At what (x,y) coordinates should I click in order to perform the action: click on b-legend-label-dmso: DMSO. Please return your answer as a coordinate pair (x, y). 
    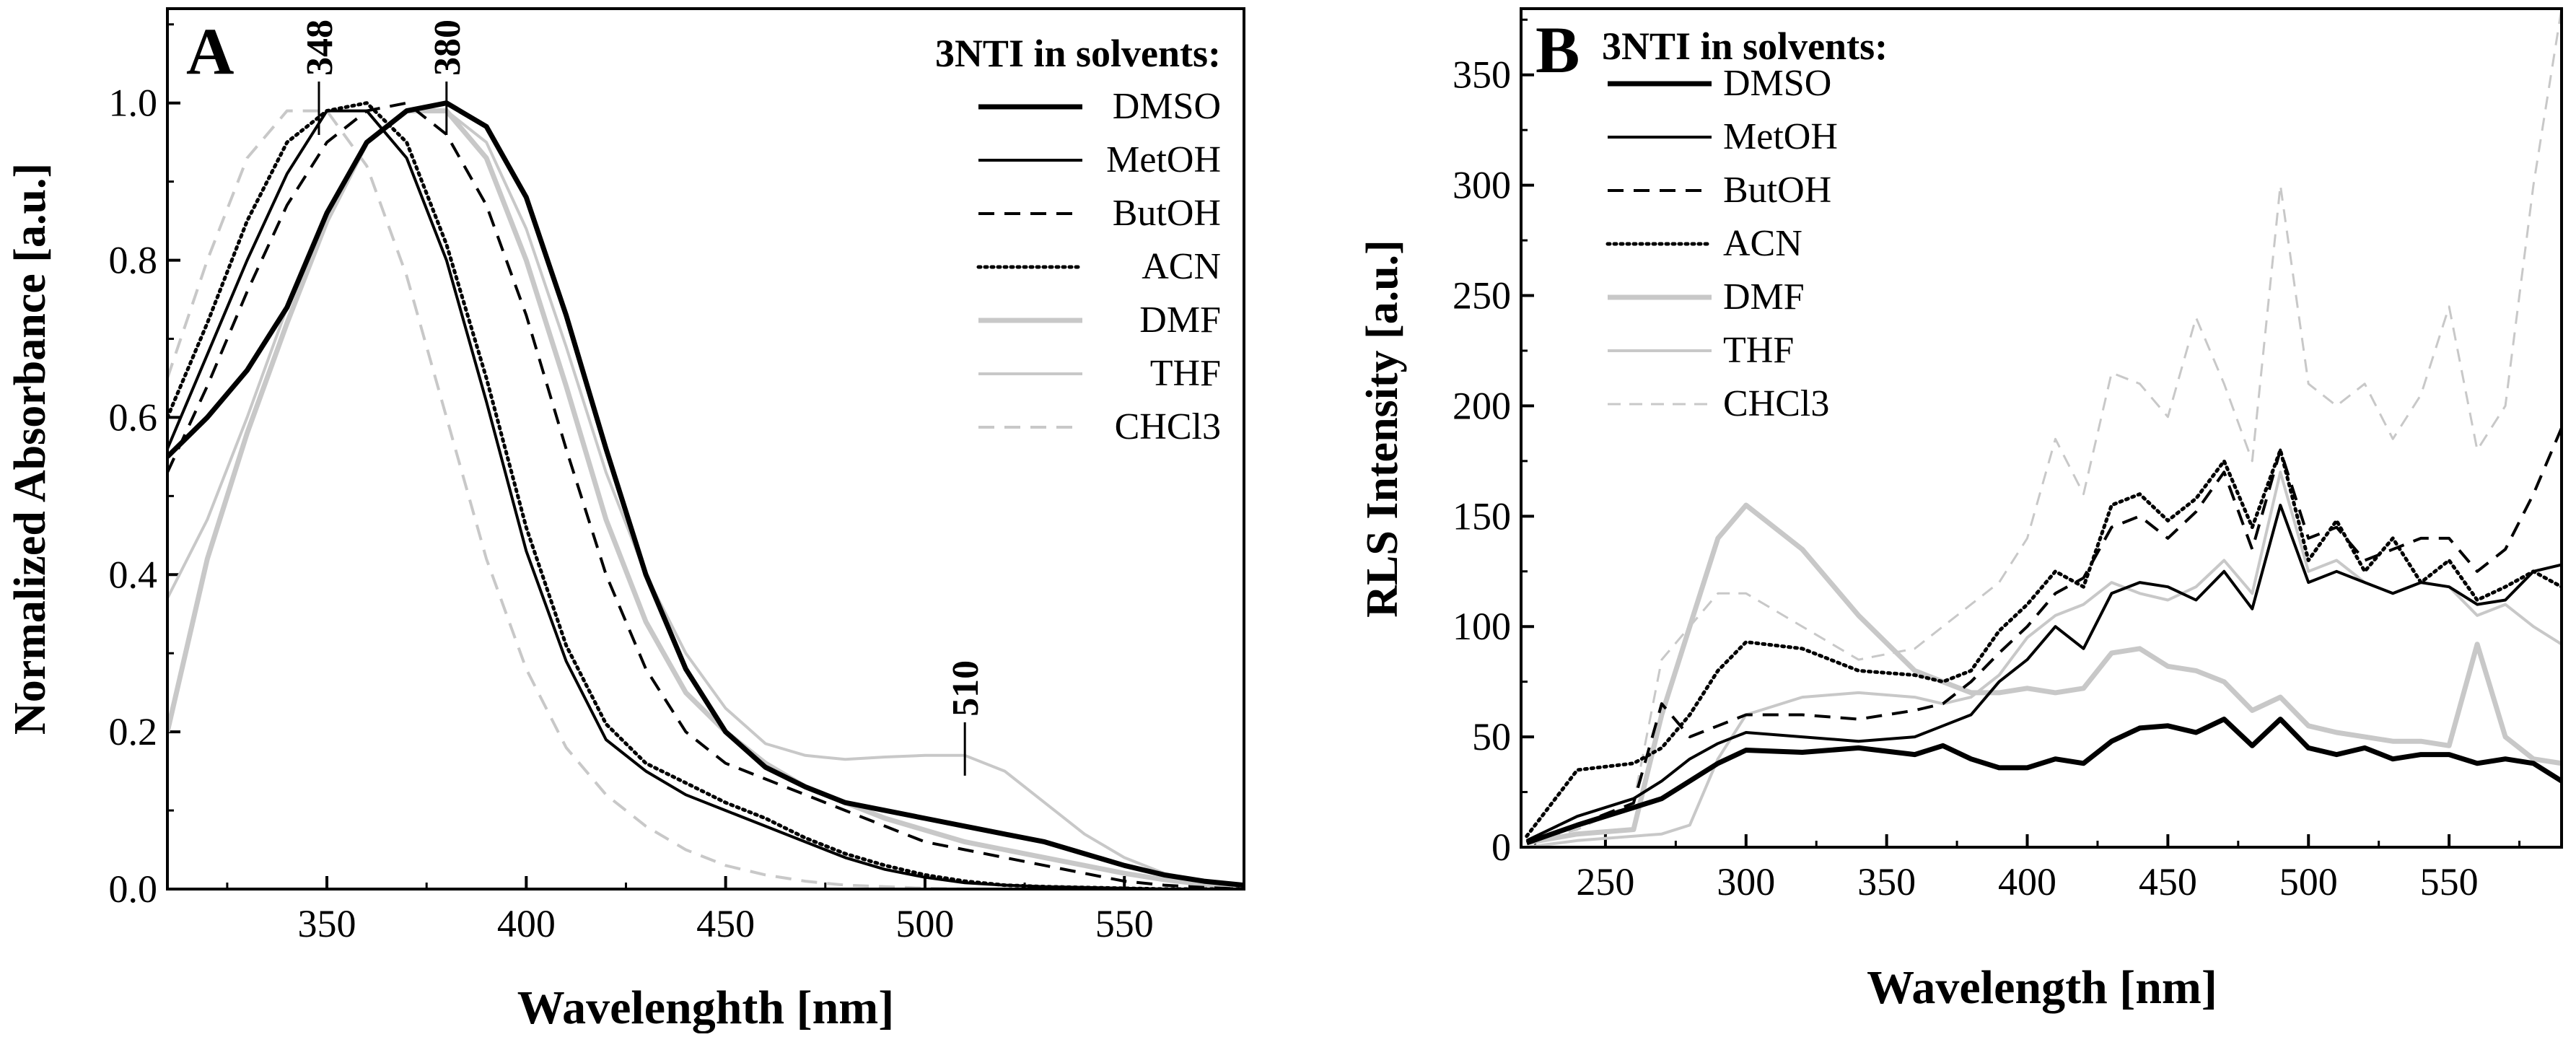
    Looking at the image, I should click on (1777, 83).